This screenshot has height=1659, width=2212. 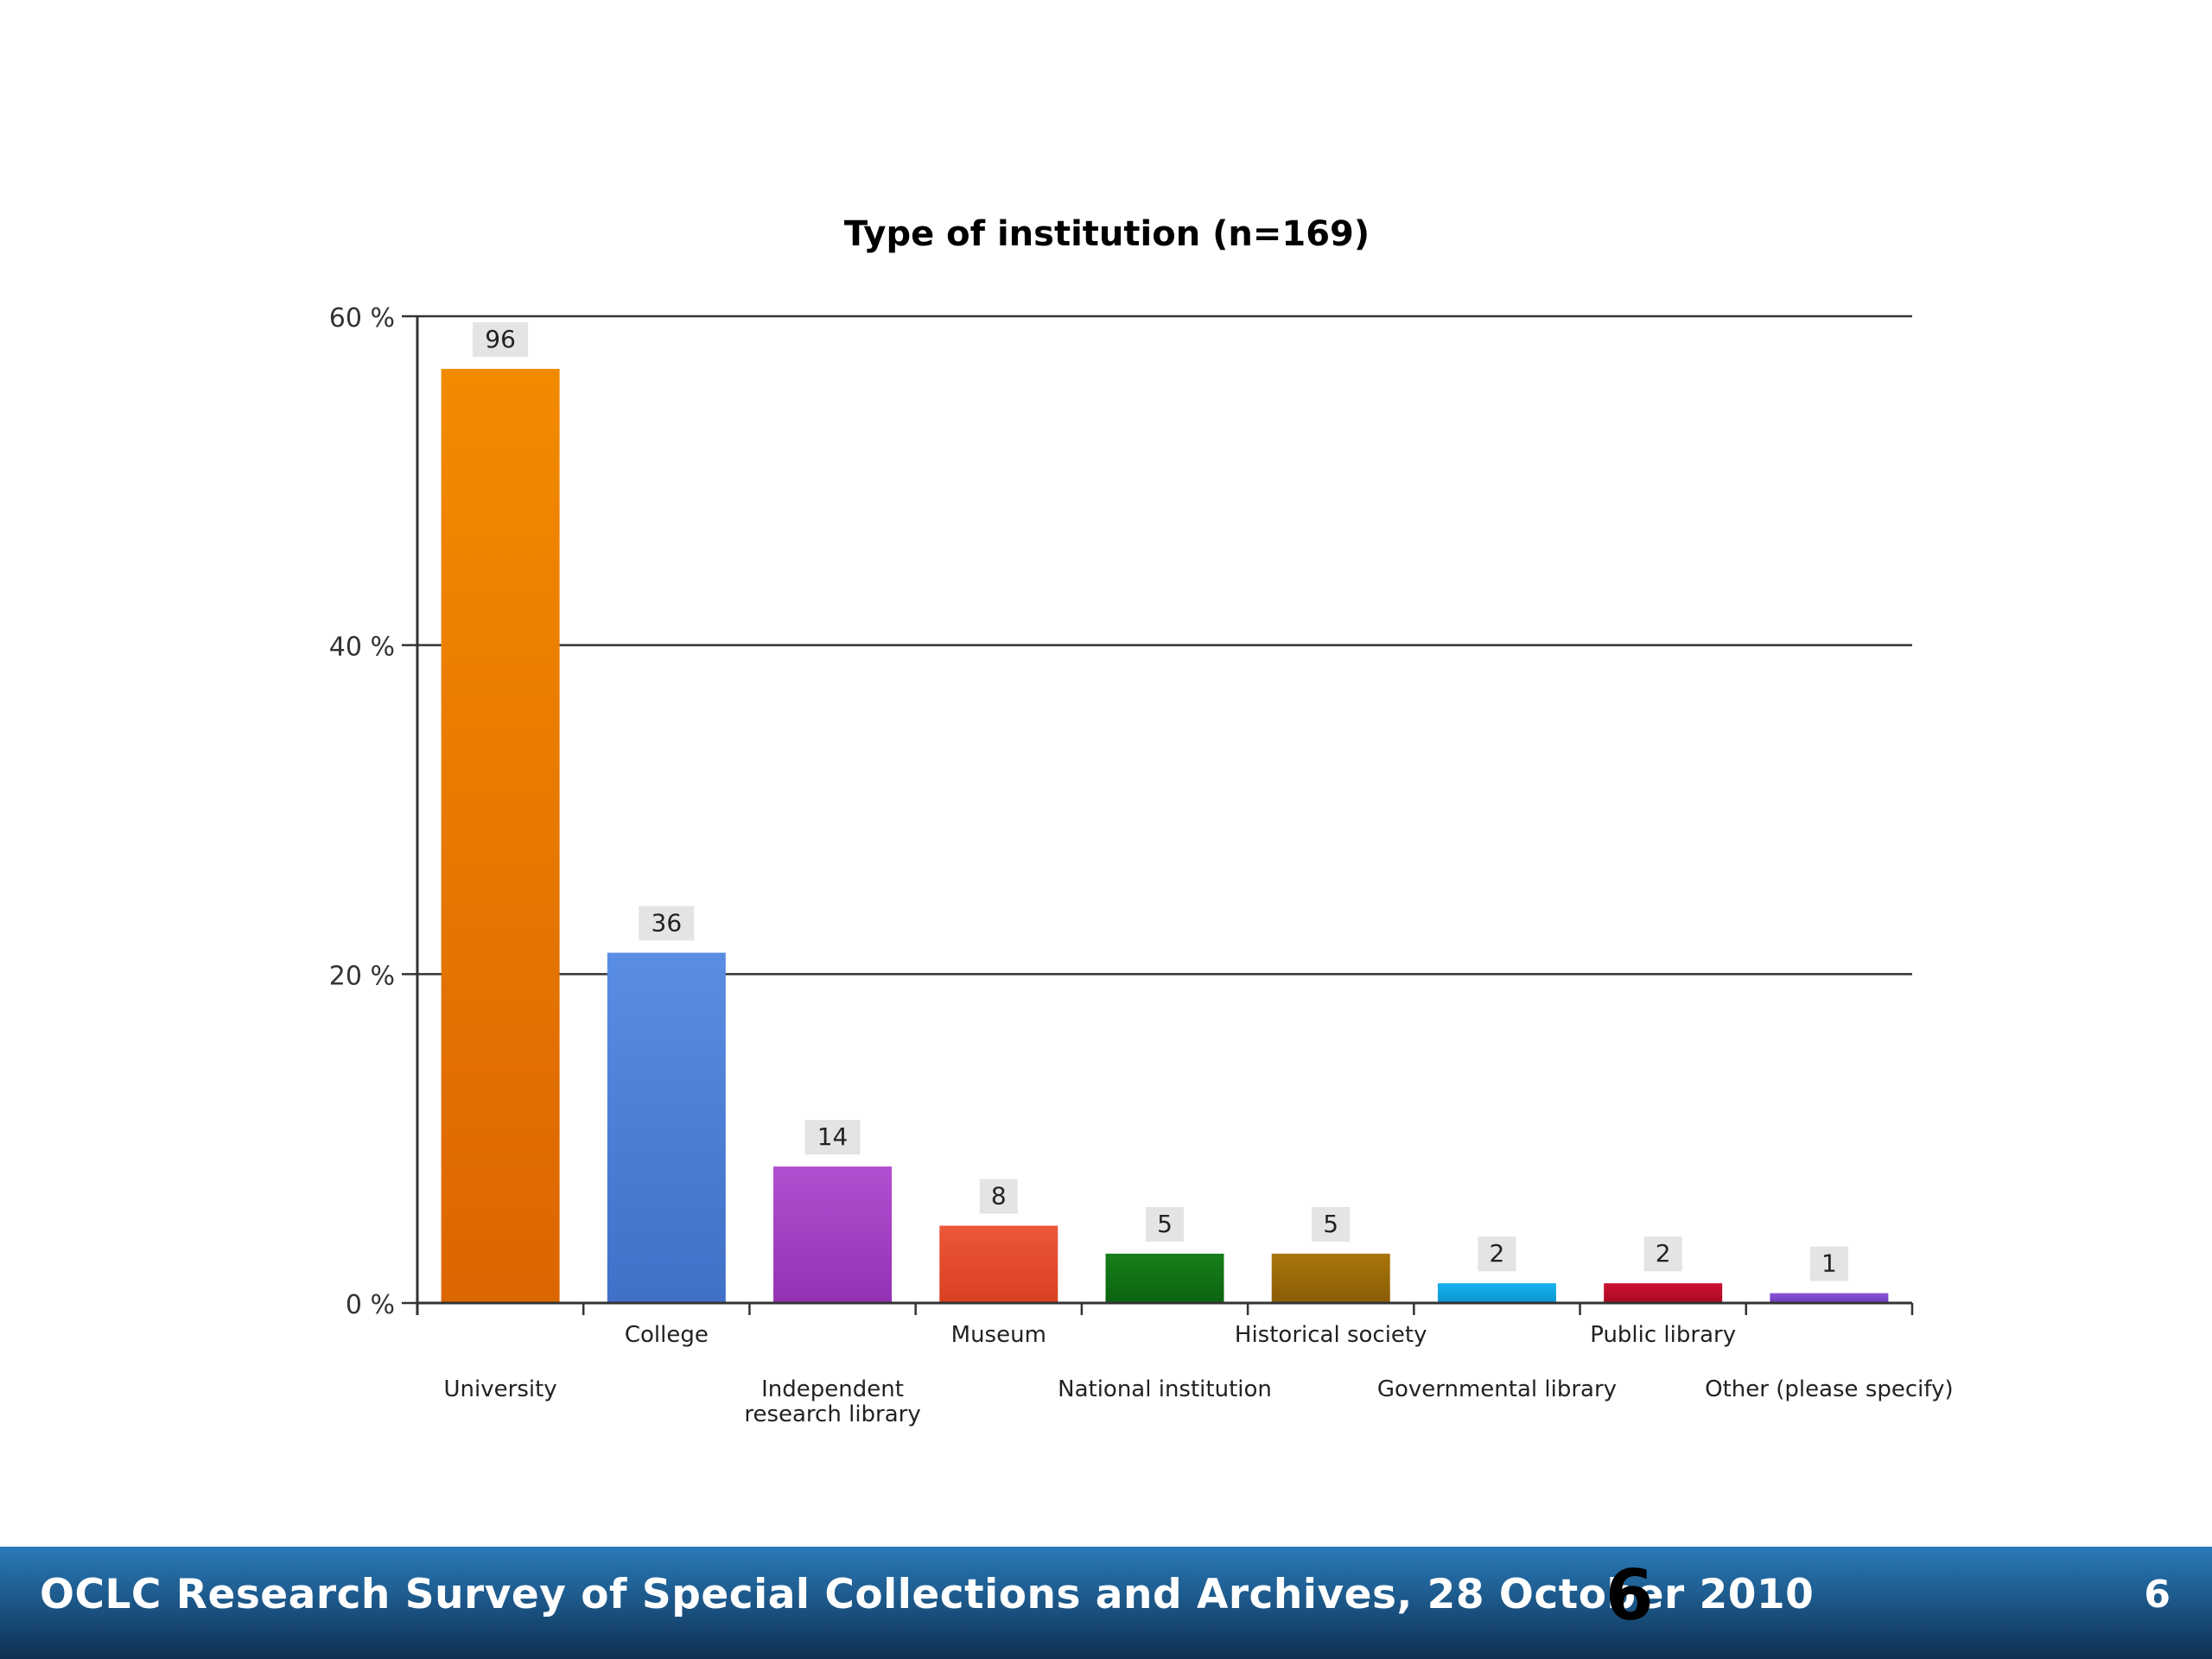 I want to click on data-label: 14, so click(x=833, y=1136).